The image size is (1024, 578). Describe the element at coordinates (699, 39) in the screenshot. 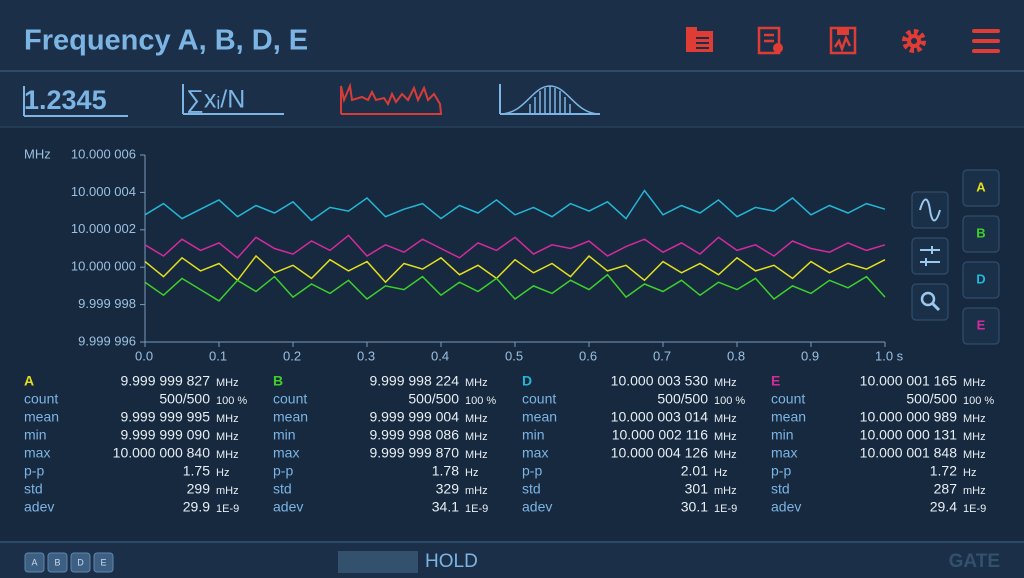

I see `open-icon` at that location.